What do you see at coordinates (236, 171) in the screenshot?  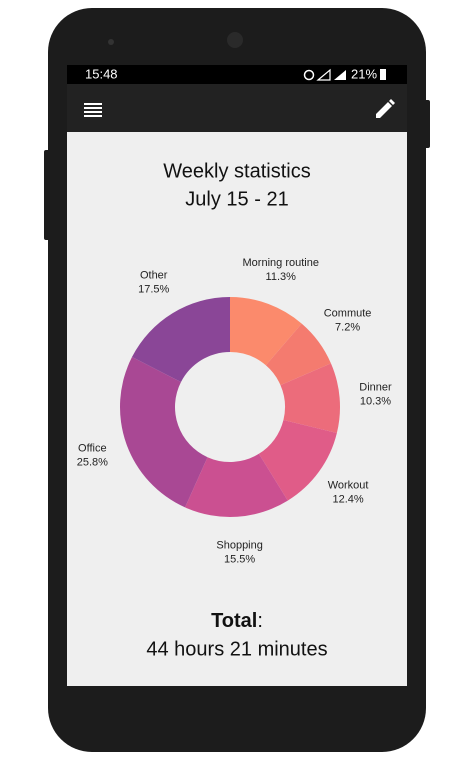 I see `title: Weekly statistics` at bounding box center [236, 171].